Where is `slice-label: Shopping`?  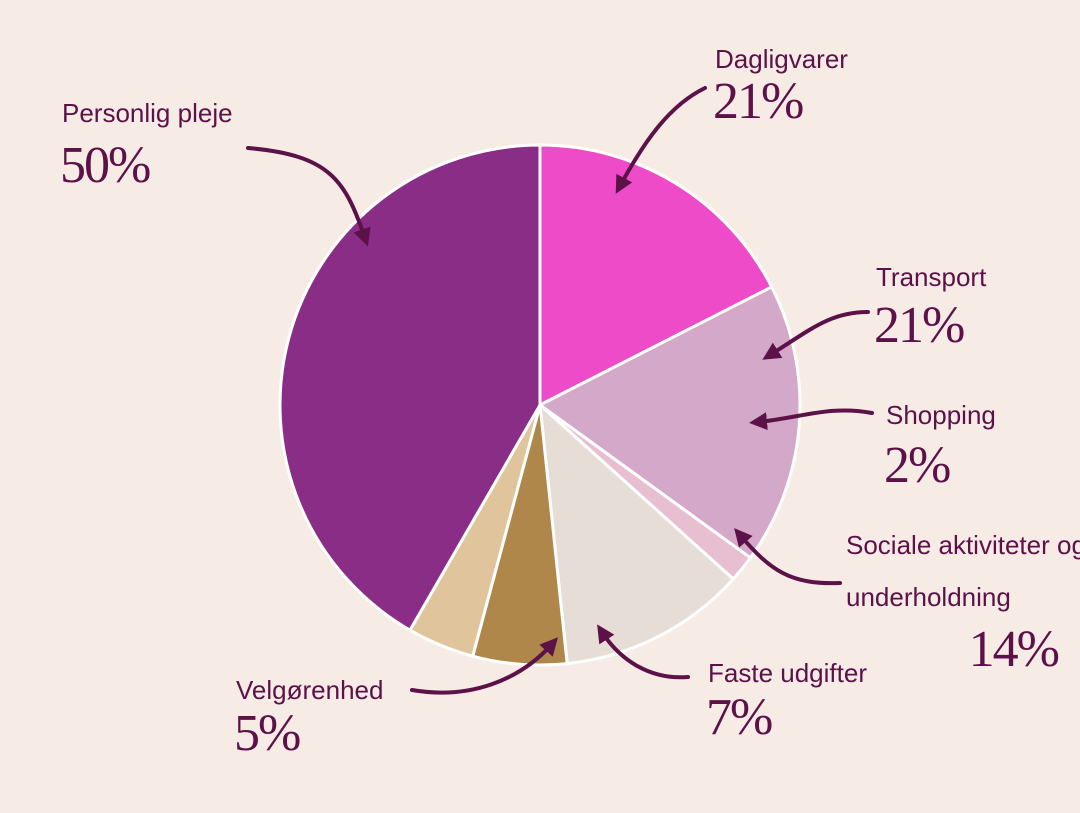
slice-label: Shopping is located at coordinates (941, 415).